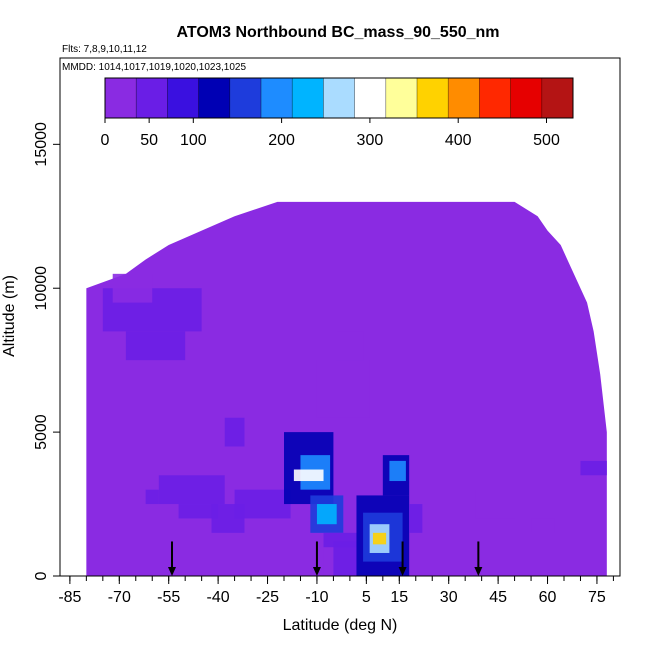  What do you see at coordinates (168, 597) in the screenshot?
I see `x-tick-label: -55` at bounding box center [168, 597].